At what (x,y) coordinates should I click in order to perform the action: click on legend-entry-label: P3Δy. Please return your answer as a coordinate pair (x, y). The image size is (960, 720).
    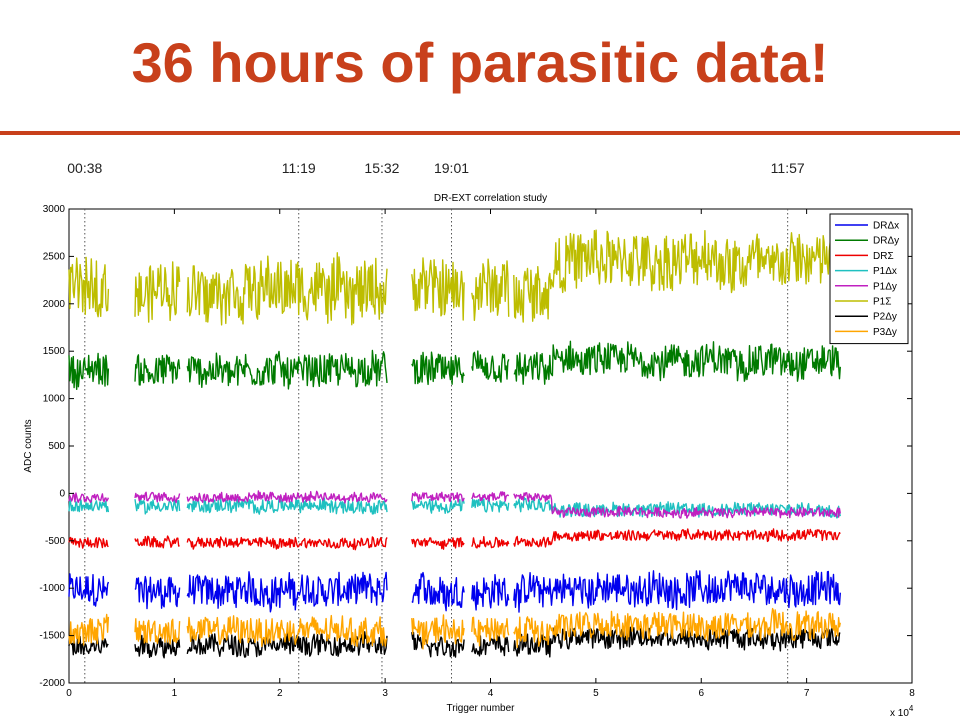
    Looking at the image, I should click on (885, 332).